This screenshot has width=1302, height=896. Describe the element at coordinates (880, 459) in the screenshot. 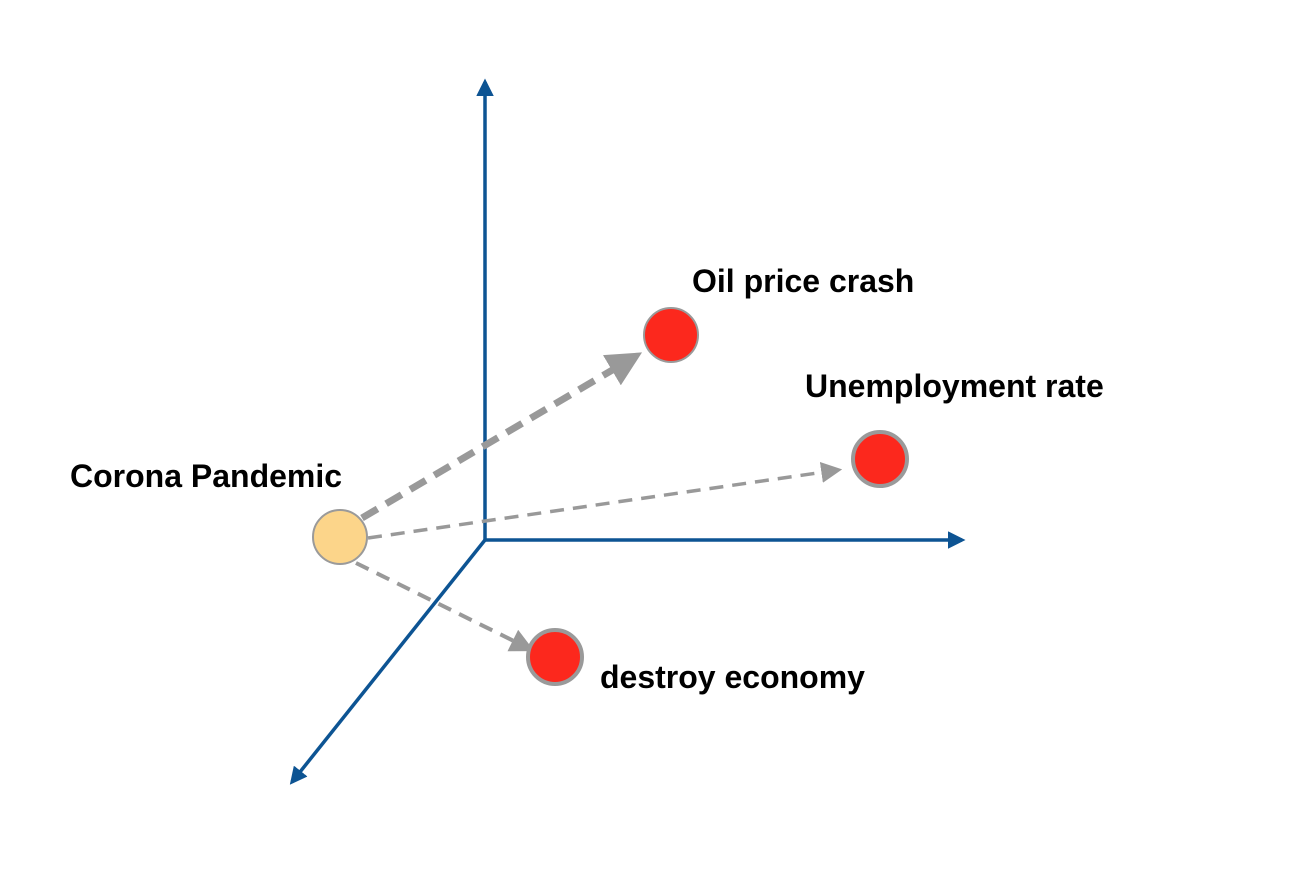

I see `node-unemployment-rate` at that location.